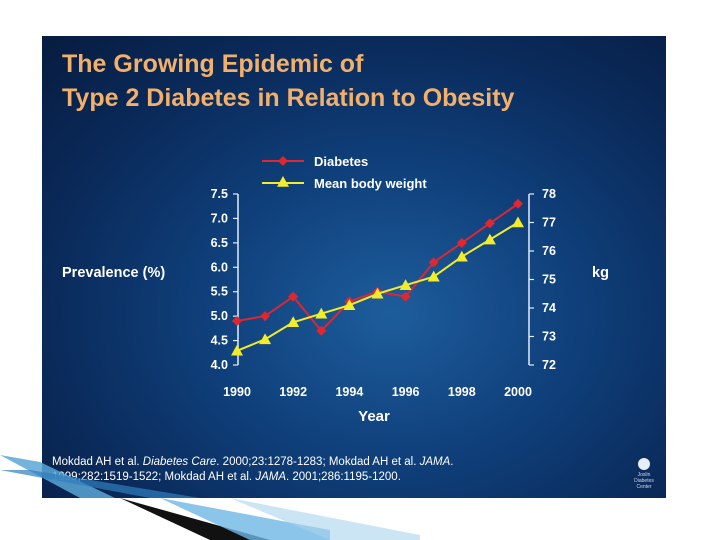 The height and width of the screenshot is (540, 720). Describe the element at coordinates (374, 416) in the screenshot. I see `x-axis-title: Year` at that location.